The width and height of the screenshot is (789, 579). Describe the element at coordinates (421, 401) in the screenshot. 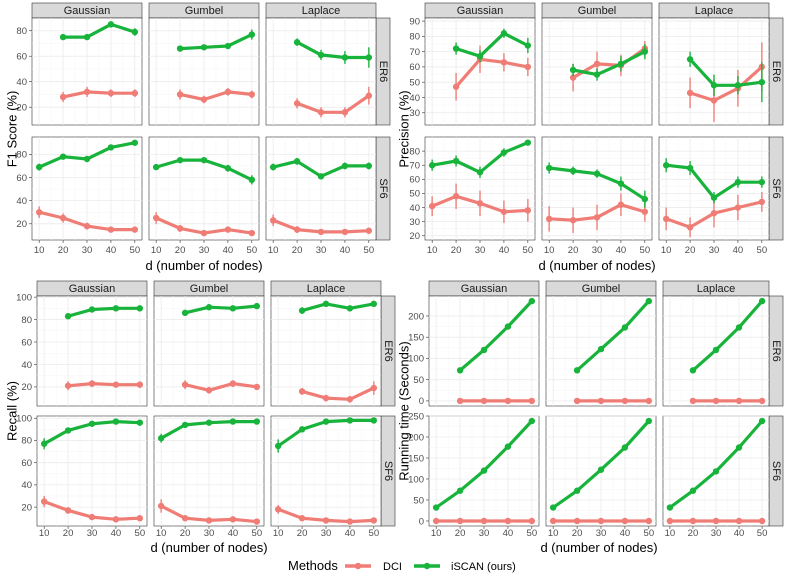

I see `y-tick-label: 0` at that location.